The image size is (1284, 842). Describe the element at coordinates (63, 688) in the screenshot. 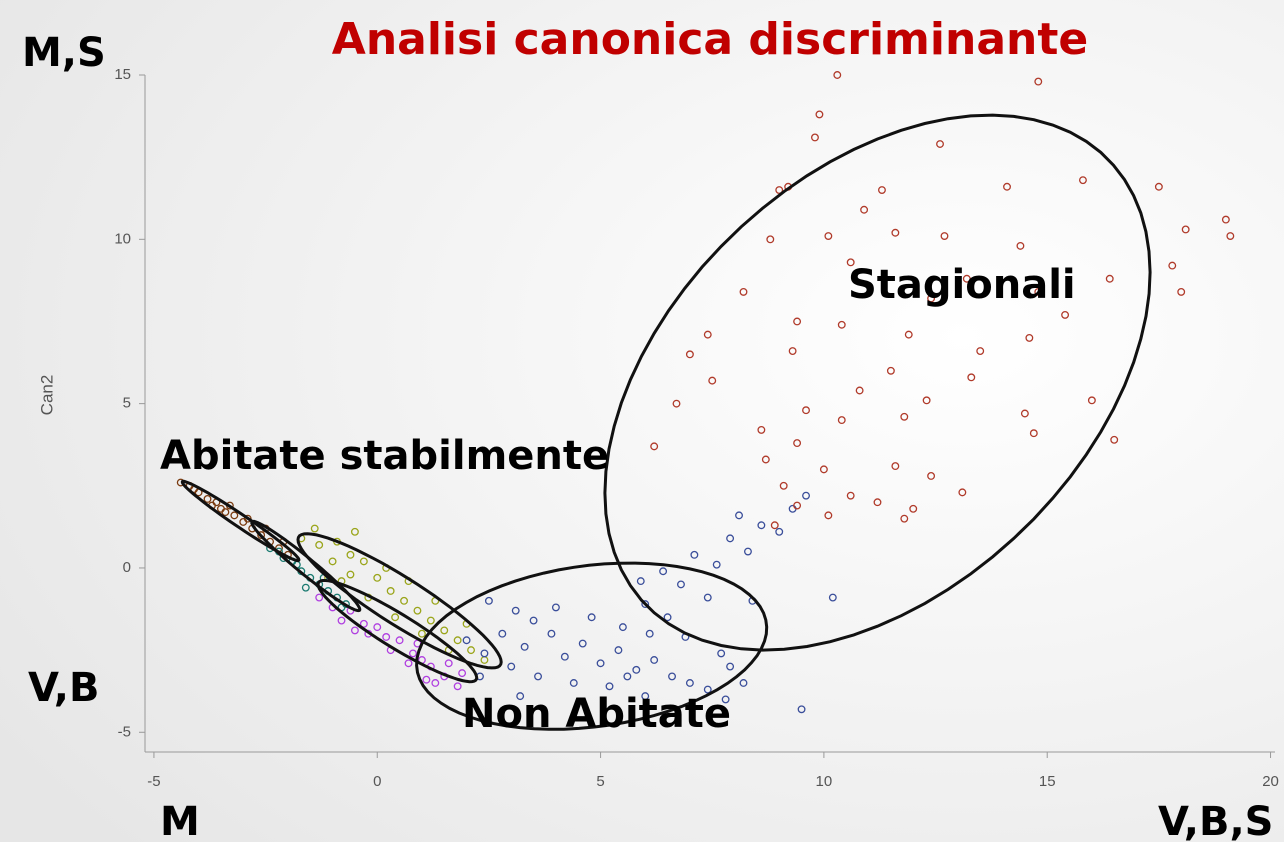

I see `annotation: V,B` at that location.